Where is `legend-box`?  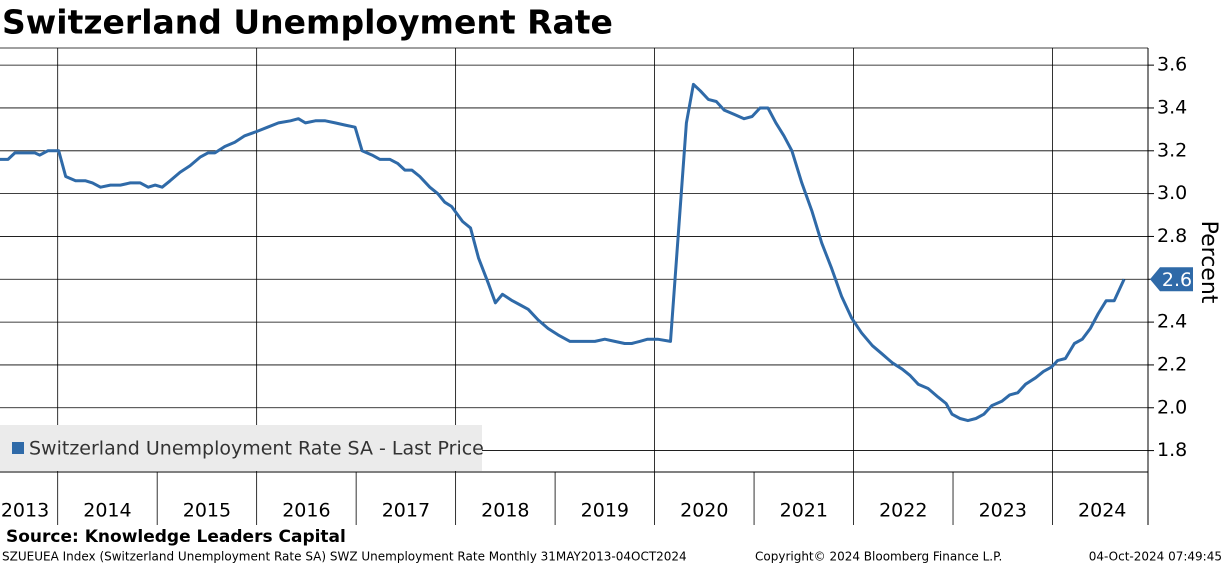 legend-box is located at coordinates (241, 448).